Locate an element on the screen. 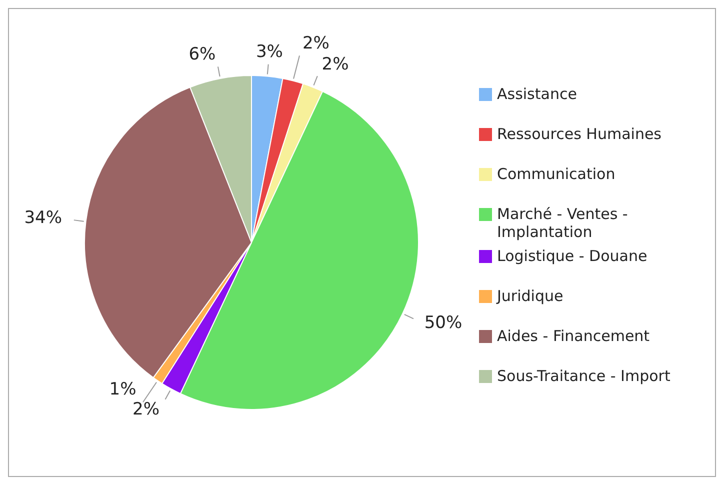 This screenshot has height=485, width=724. legend-label: Sous-Traitance - Import is located at coordinates (584, 375).